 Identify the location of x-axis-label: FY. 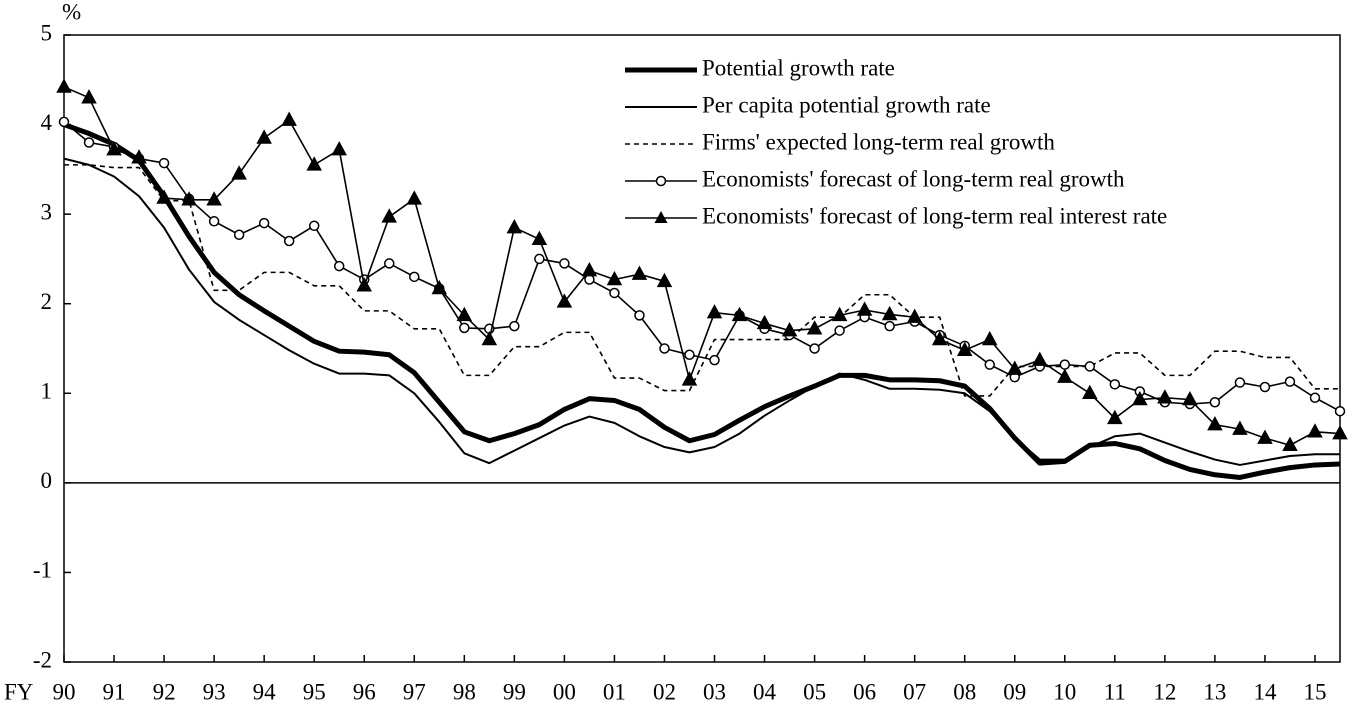
(19, 691).